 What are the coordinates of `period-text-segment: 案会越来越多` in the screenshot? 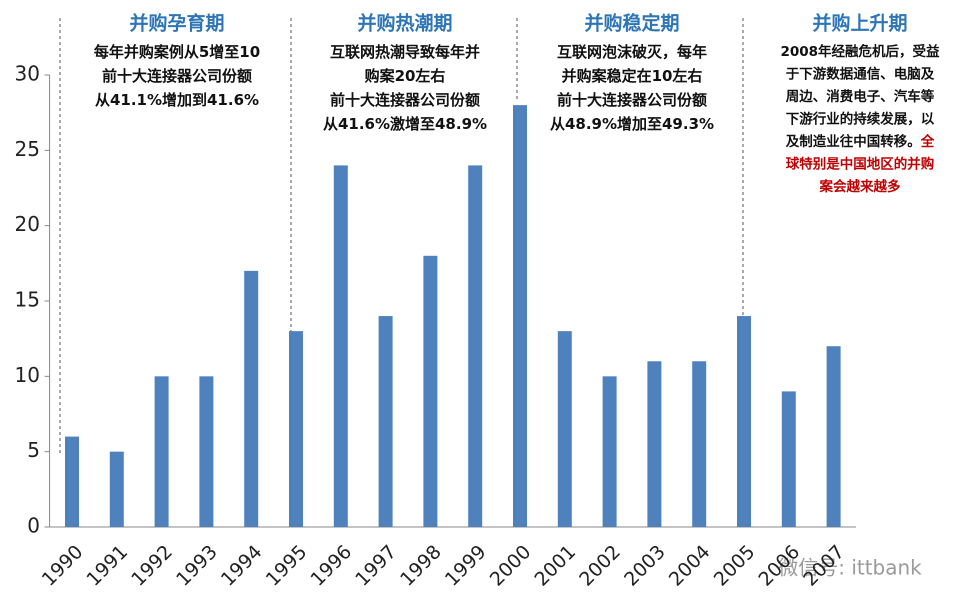 It's located at (860, 186).